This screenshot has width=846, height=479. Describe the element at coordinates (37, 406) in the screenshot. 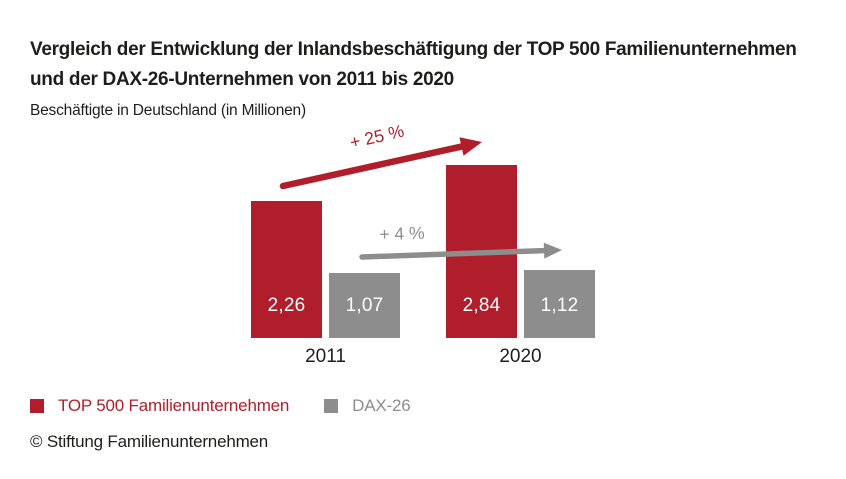

I see `legend-swatch-red` at that location.